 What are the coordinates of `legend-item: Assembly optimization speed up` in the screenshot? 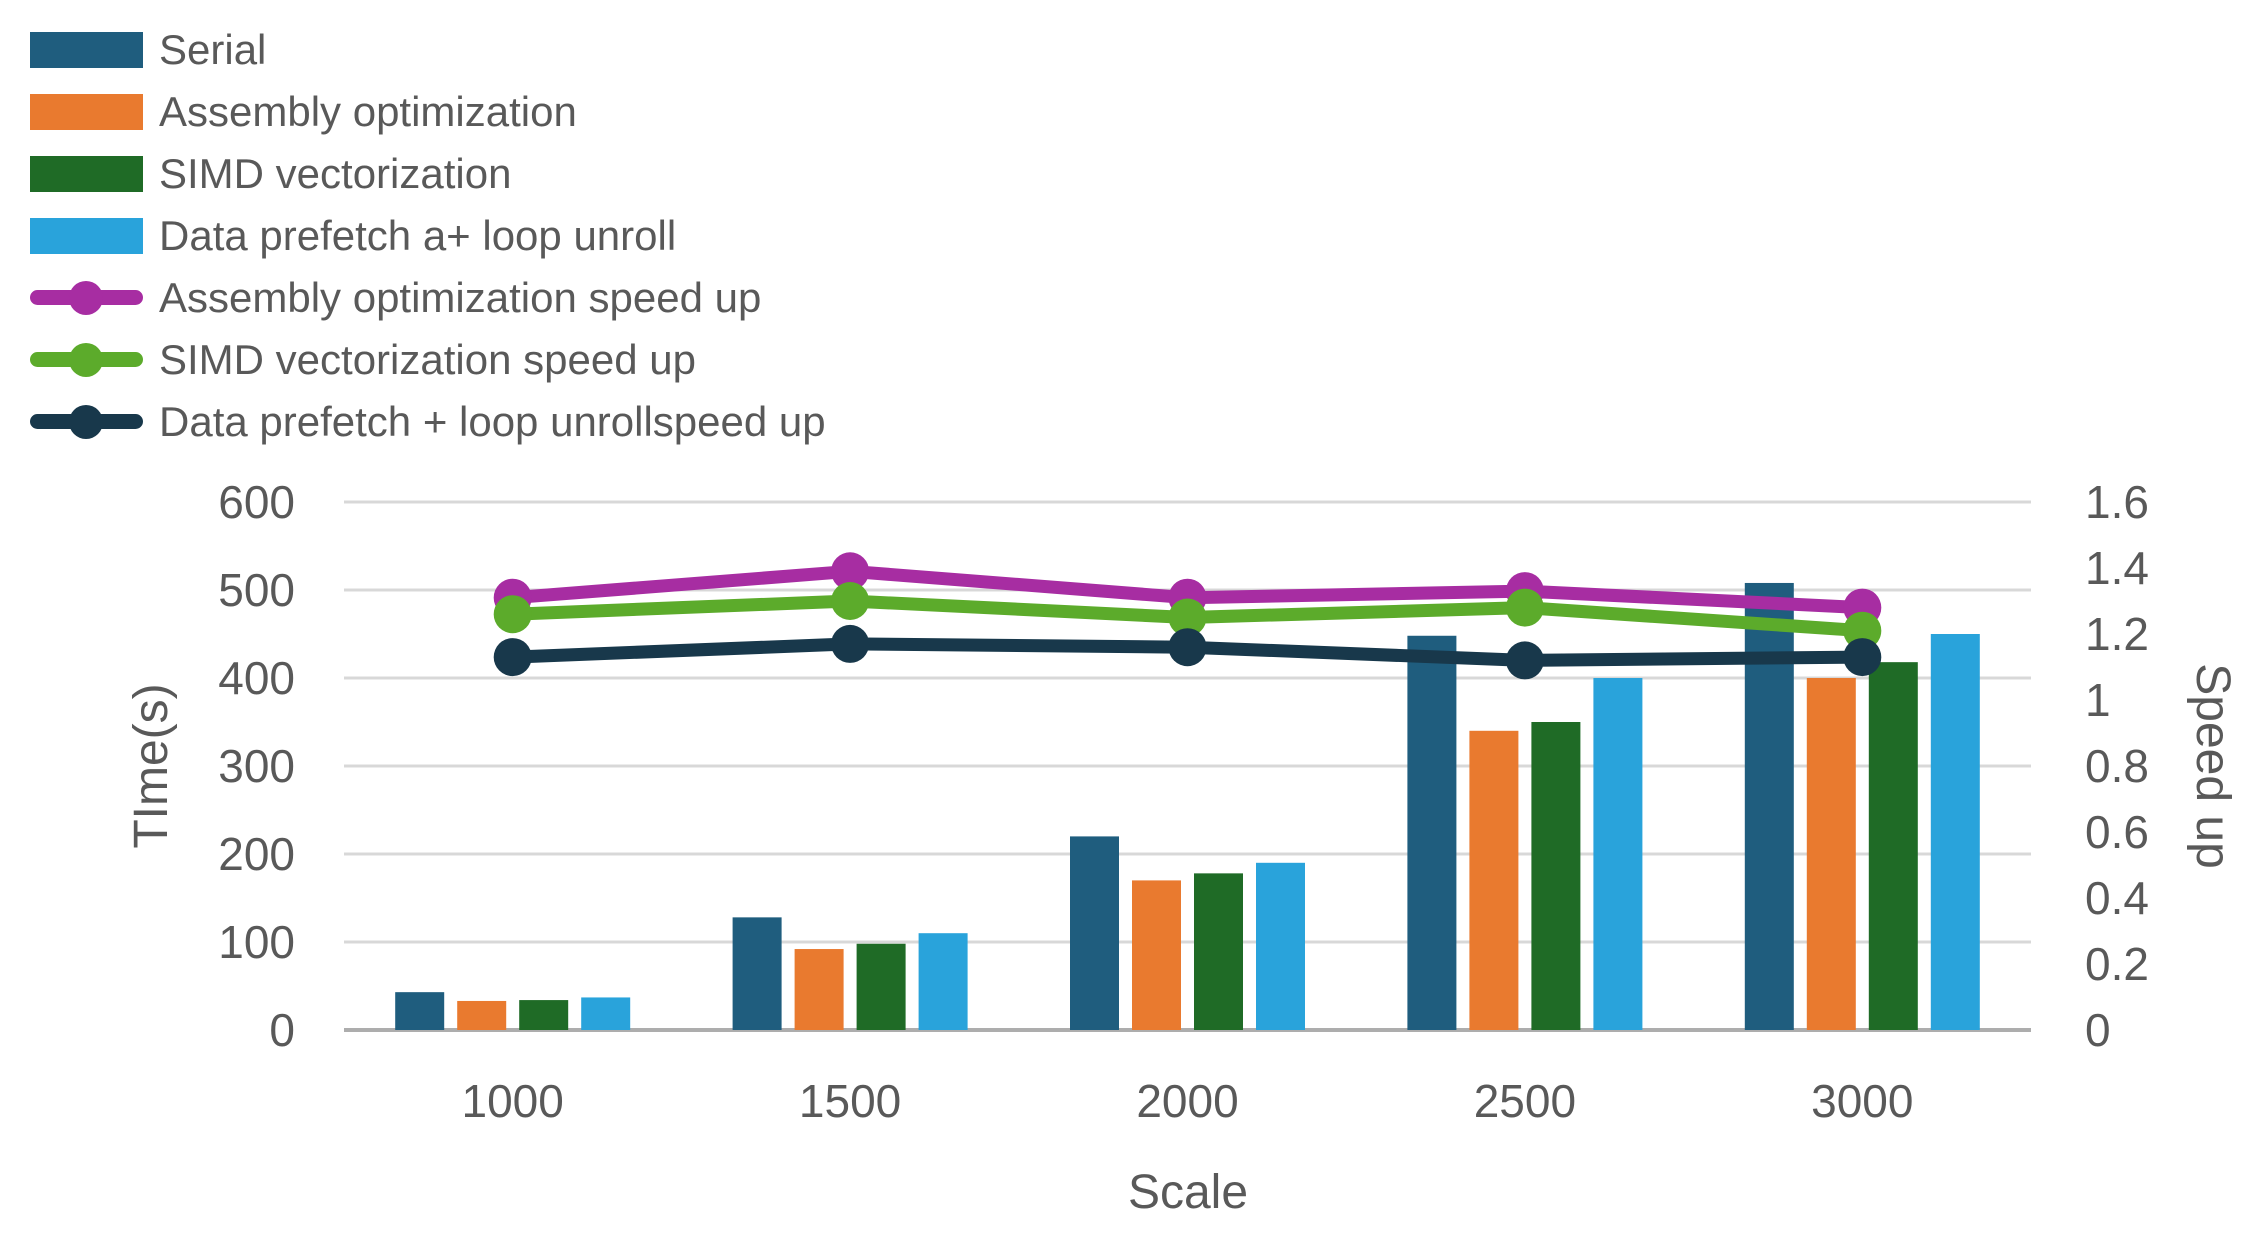 It's located at (428, 298).